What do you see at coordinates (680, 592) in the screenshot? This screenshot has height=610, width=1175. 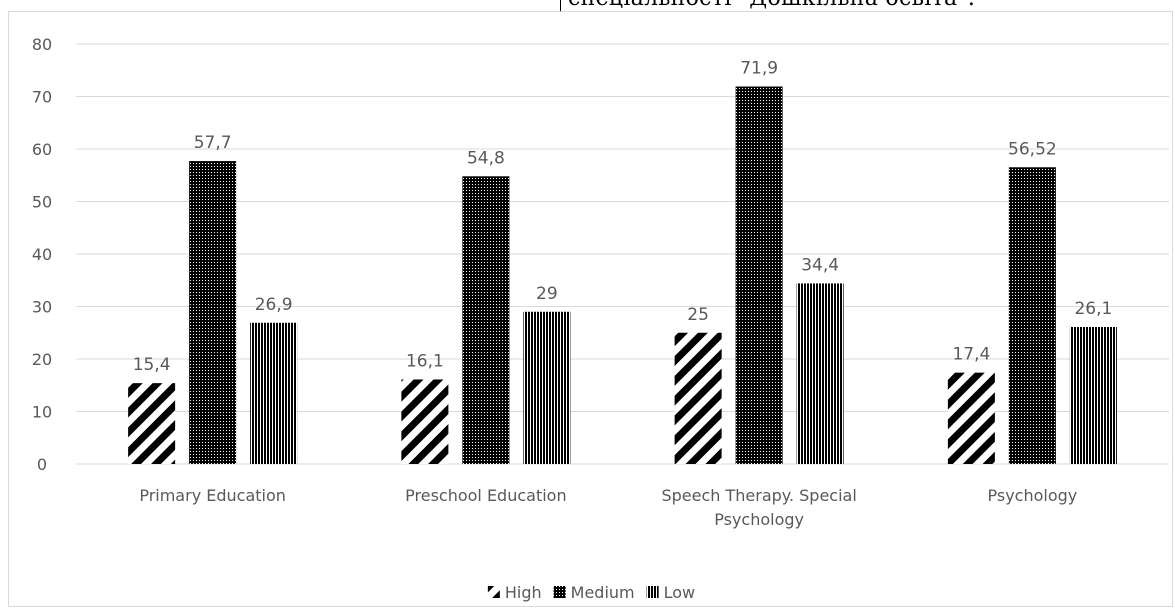 I see `legend-label-low: Low` at bounding box center [680, 592].